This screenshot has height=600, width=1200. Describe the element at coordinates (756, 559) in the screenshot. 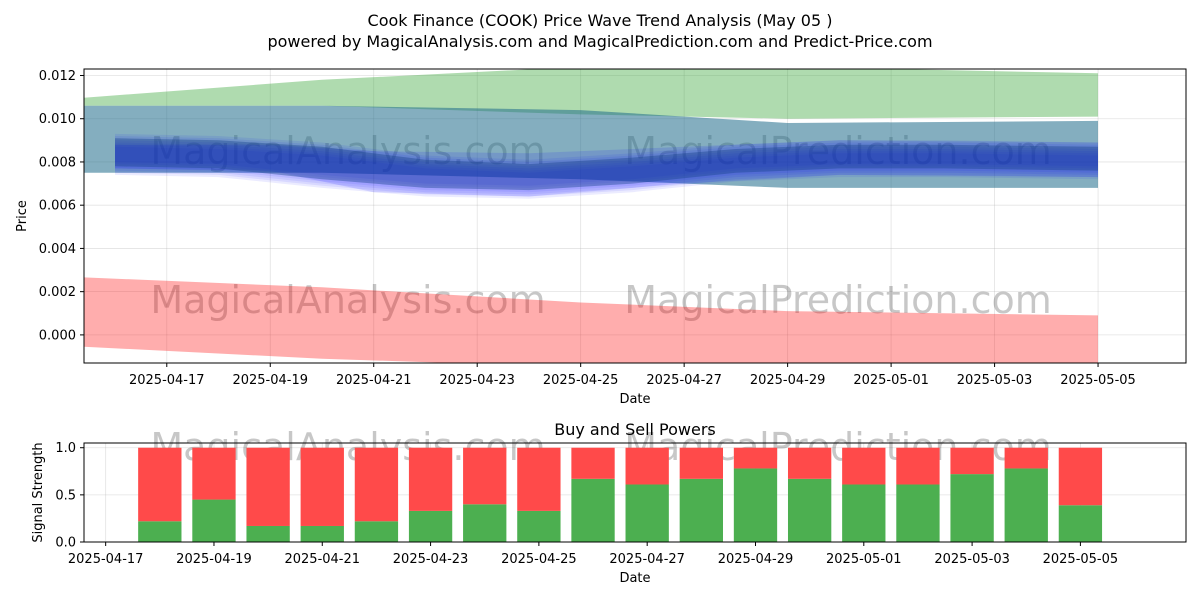

I see `buy-sell-x-tick-label: 2025-04-29` at that location.